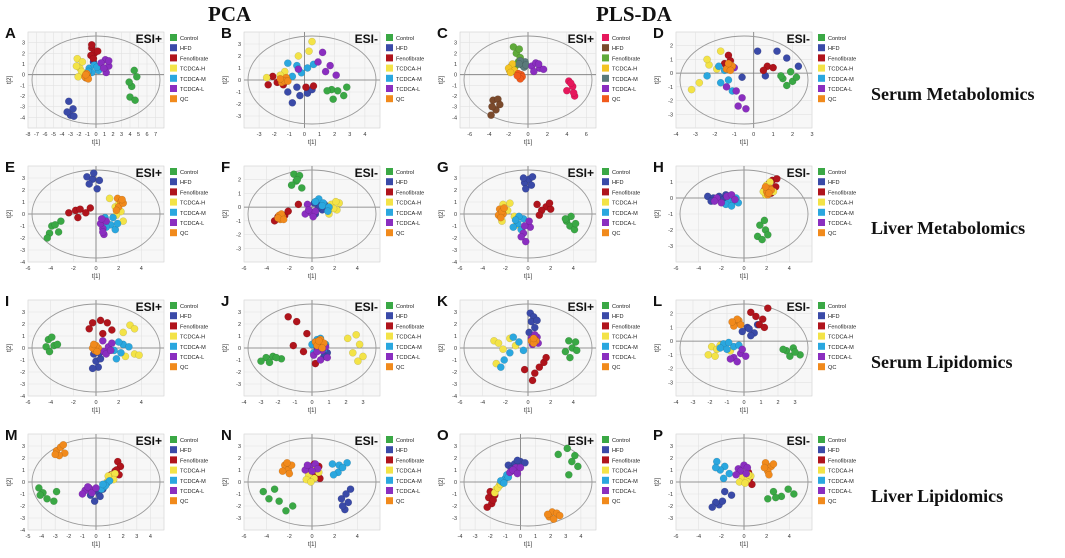  What do you see at coordinates (109, 537) in the screenshot?
I see `x-tick-label: 1` at bounding box center [109, 537].